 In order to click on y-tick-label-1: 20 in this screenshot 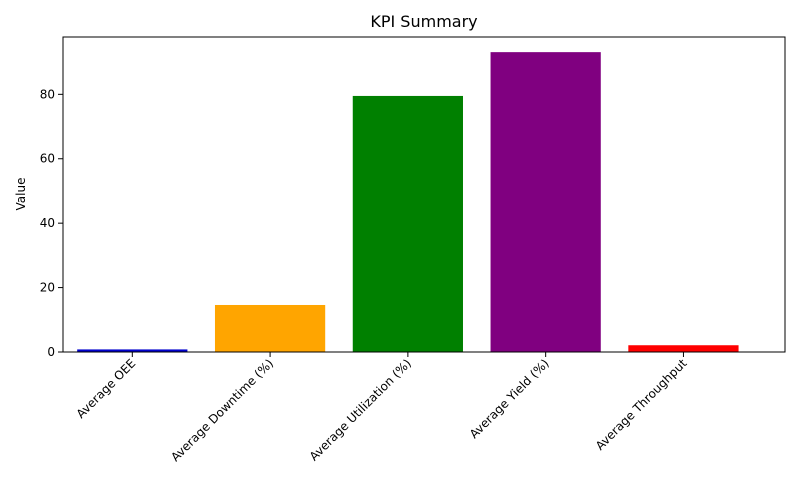, I will do `click(47, 288)`.